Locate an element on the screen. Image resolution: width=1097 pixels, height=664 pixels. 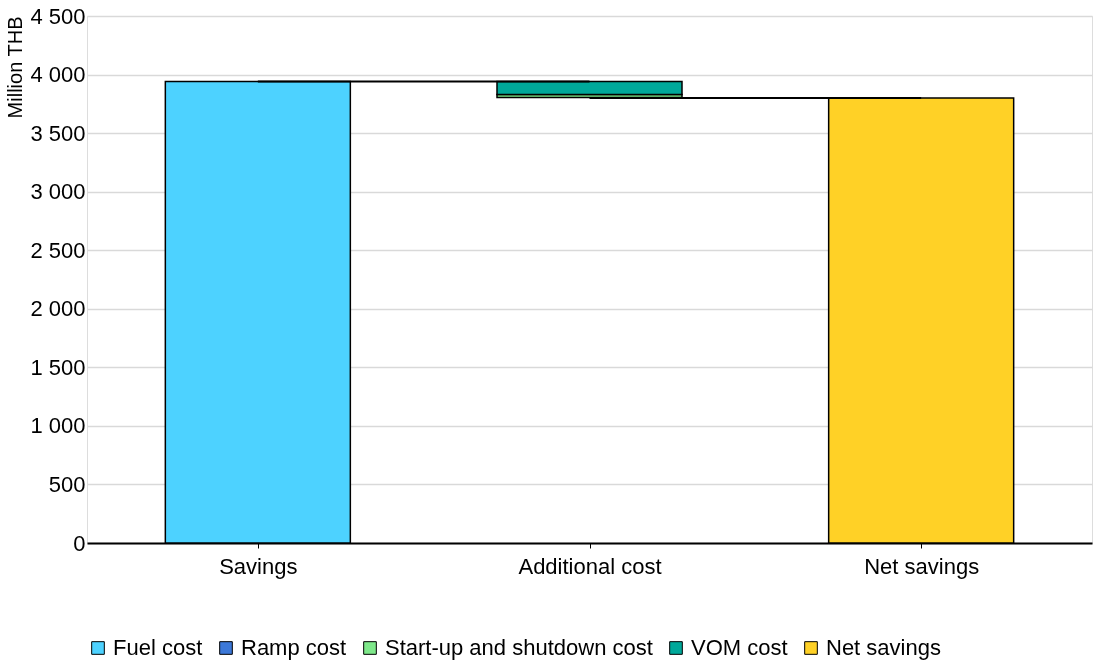
y-tick-label: 0 is located at coordinates (79, 543).